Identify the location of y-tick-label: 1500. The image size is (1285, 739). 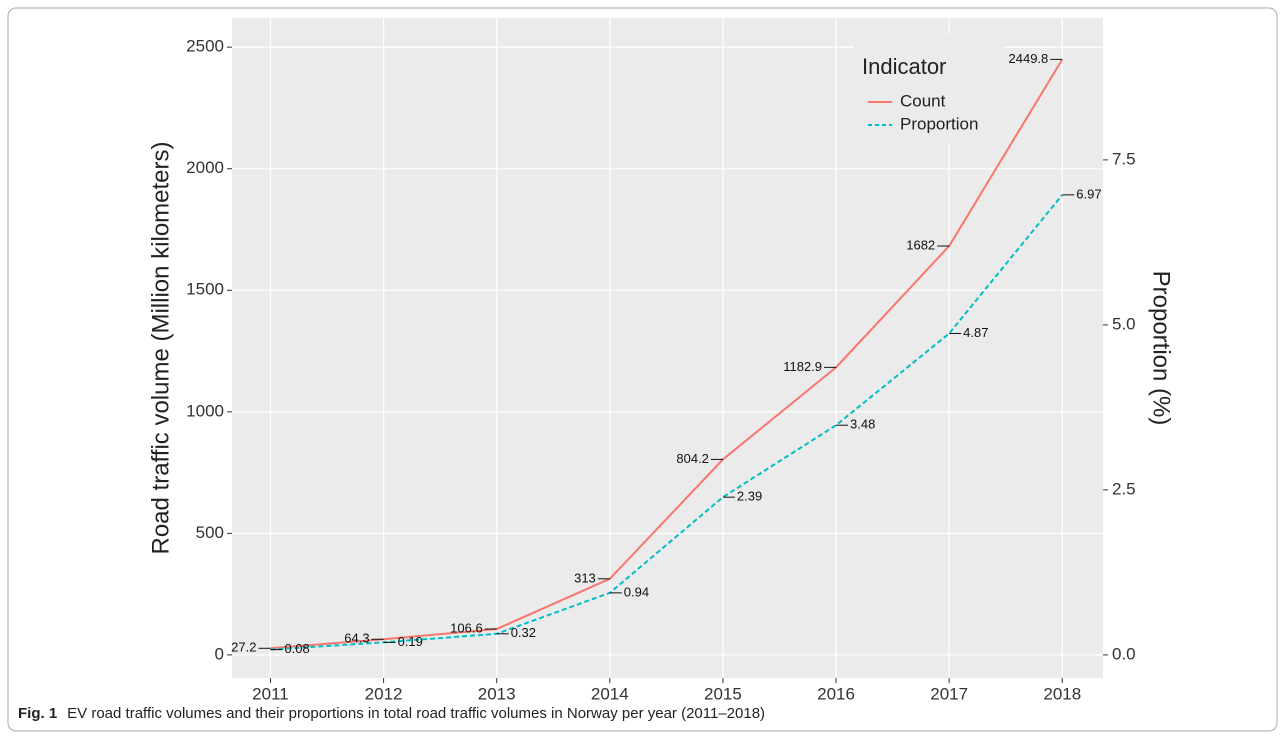
(205, 289).